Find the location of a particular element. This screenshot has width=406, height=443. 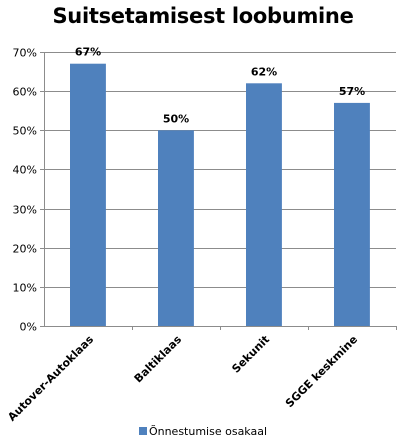

x-tick-label: SGGE keskmine is located at coordinates (321, 371).